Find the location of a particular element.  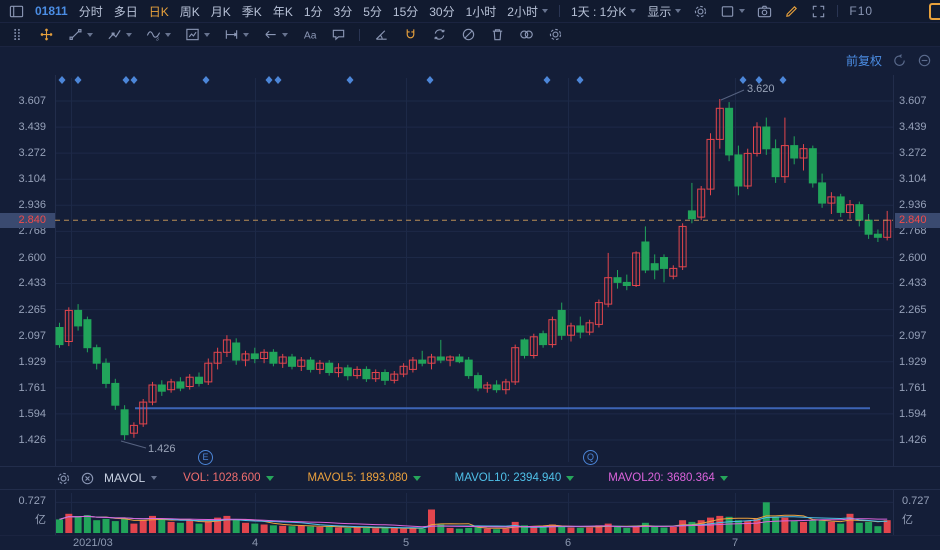

tab-timeshare: 分时 is located at coordinates (90, 11).